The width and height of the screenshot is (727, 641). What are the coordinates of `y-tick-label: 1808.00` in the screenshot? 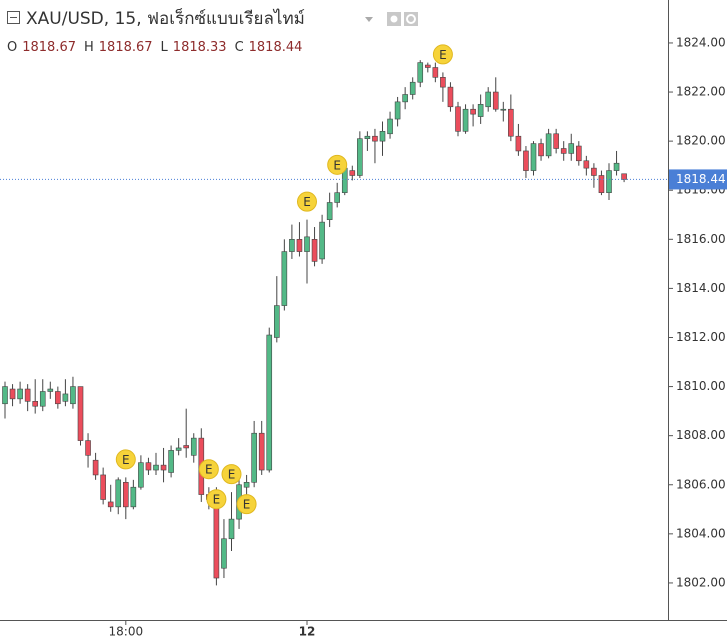 It's located at (701, 435).